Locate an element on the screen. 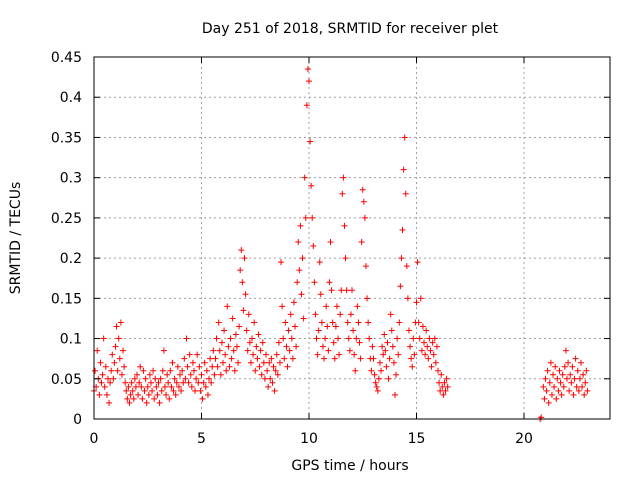 The image size is (640, 480). y-tick-label: 0.2 is located at coordinates (71, 259).